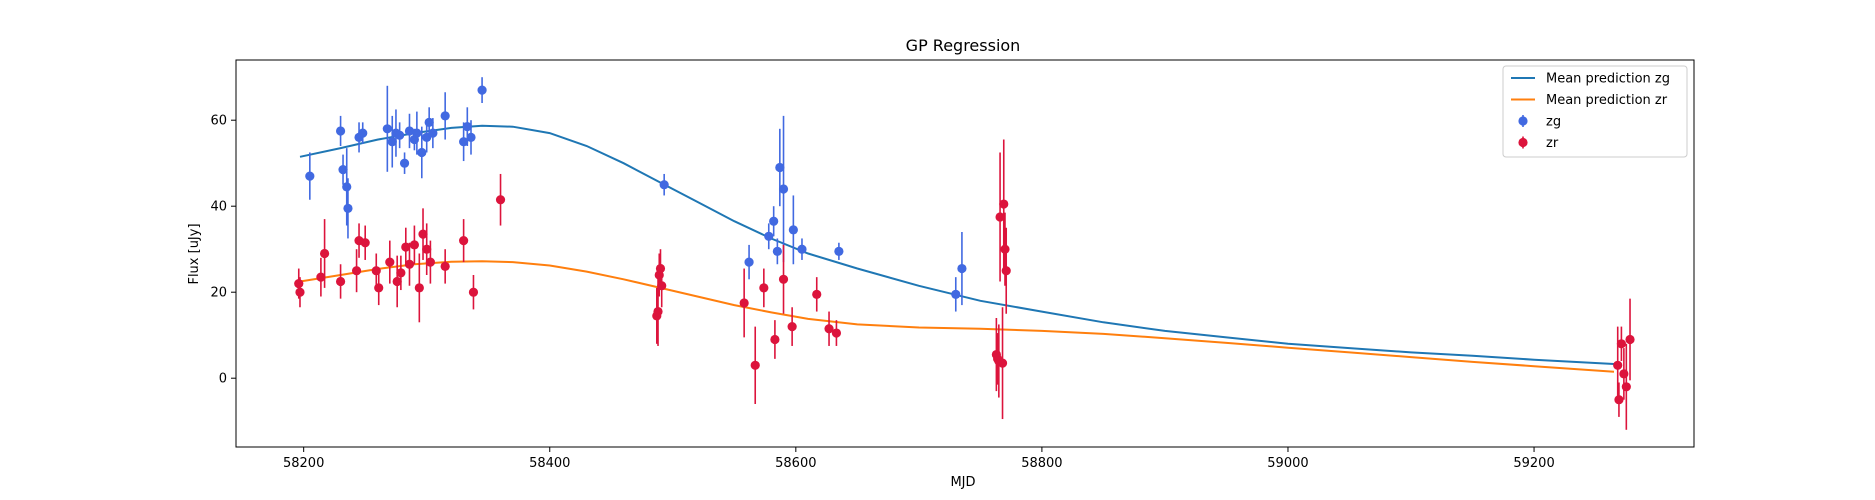 This screenshot has width=1875, height=500. Describe the element at coordinates (1552, 143) in the screenshot. I see `legend-label: zr` at that location.